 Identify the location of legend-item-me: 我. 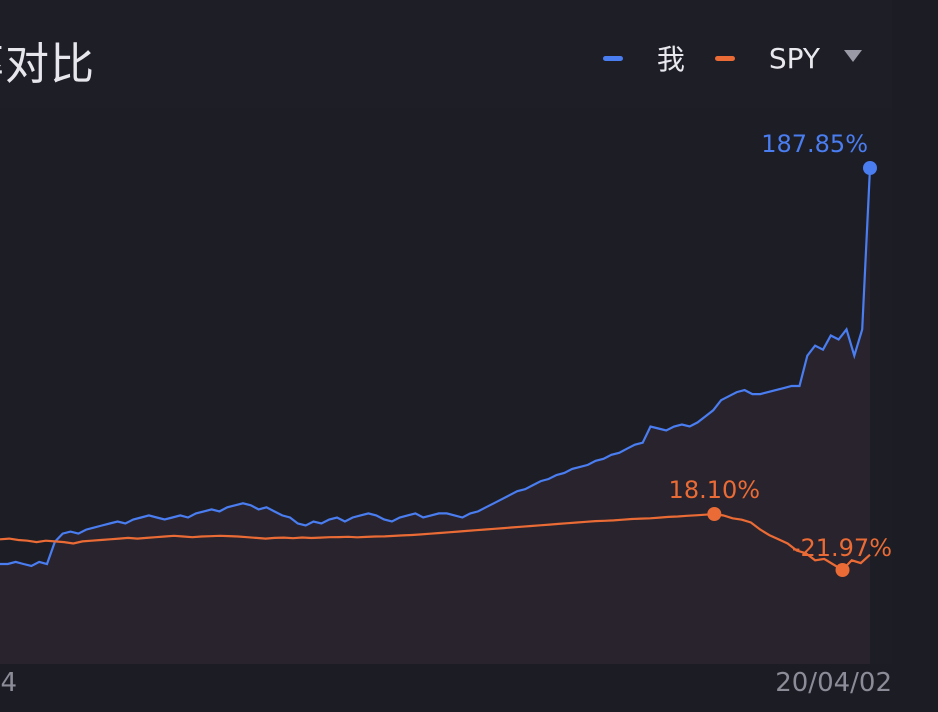
(643, 58).